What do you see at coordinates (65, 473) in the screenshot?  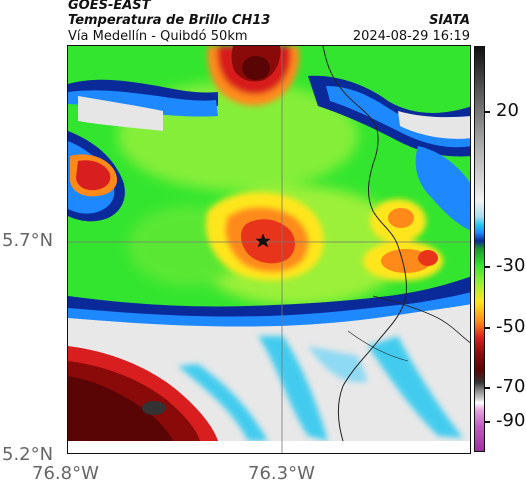 I see `lon-label-76-8: 76.8°W` at bounding box center [65, 473].